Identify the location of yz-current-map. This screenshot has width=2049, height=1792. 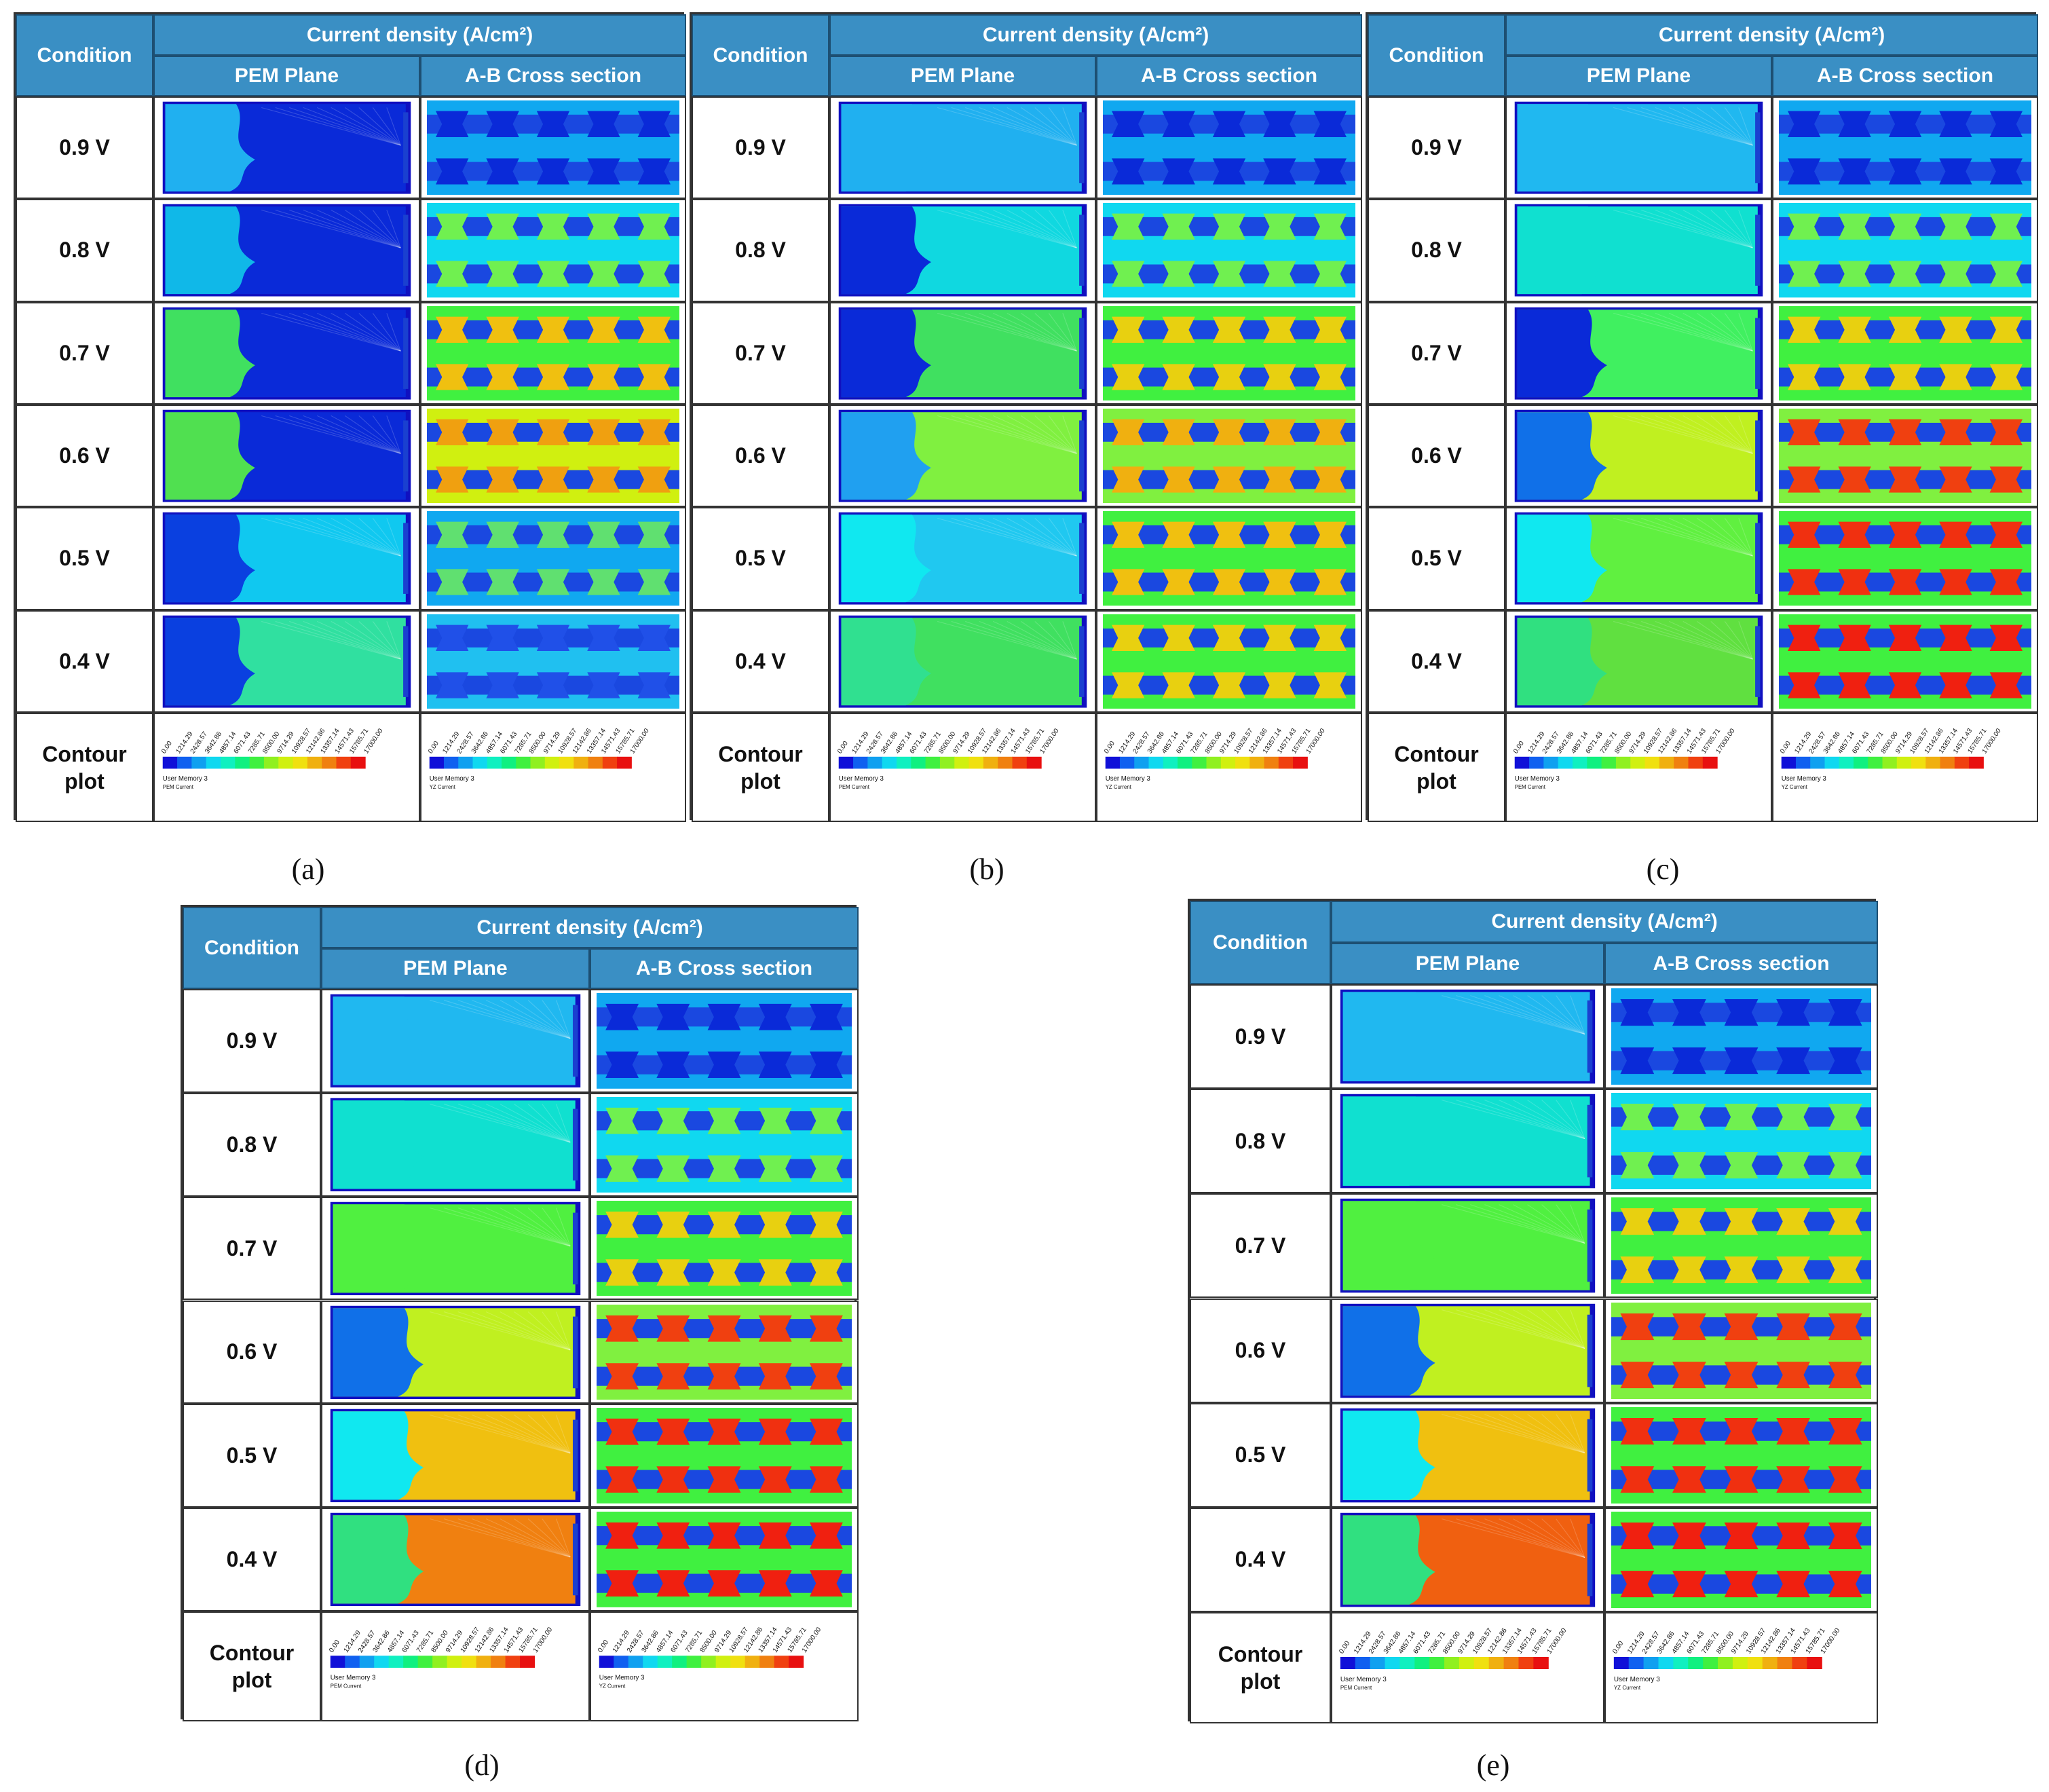
(1905, 251).